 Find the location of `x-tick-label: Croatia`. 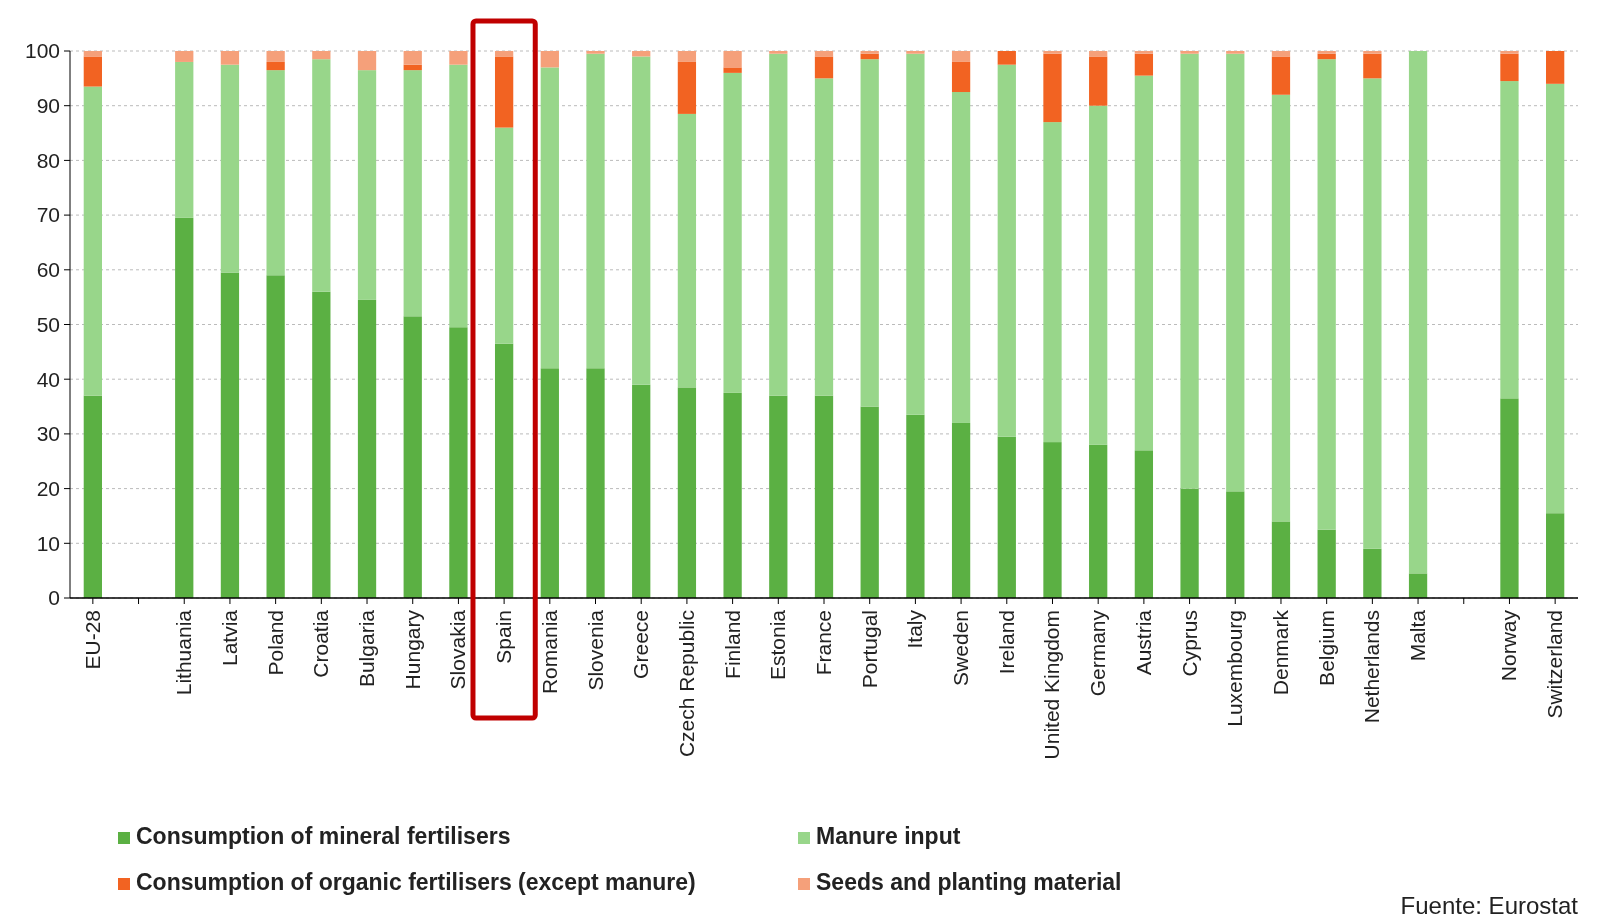

x-tick-label: Croatia is located at coordinates (321, 643).